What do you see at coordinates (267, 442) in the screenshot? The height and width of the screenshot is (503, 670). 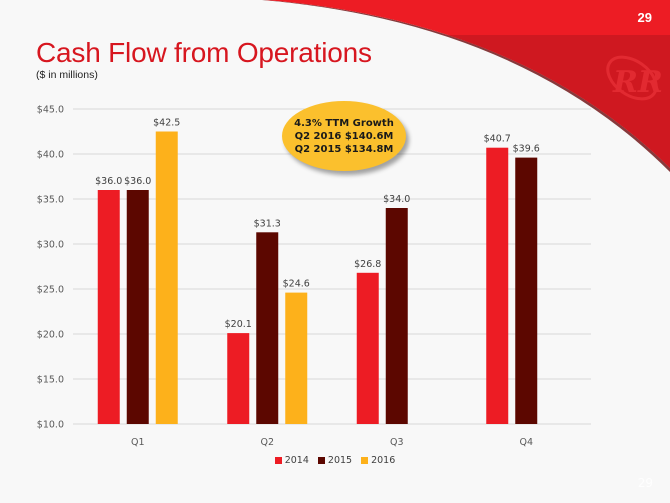 I see `x-tick-label: Q2` at bounding box center [267, 442].